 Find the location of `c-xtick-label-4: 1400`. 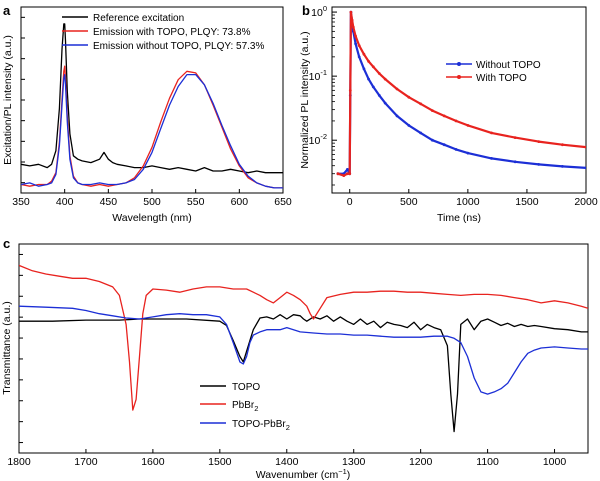

c-xtick-label-4: 1400 is located at coordinates (287, 462).